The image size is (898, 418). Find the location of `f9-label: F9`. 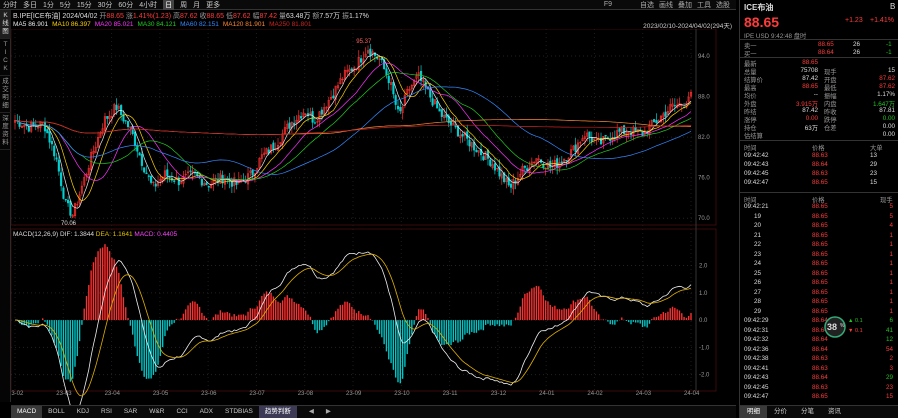

f9-label: F9 is located at coordinates (607, 4).